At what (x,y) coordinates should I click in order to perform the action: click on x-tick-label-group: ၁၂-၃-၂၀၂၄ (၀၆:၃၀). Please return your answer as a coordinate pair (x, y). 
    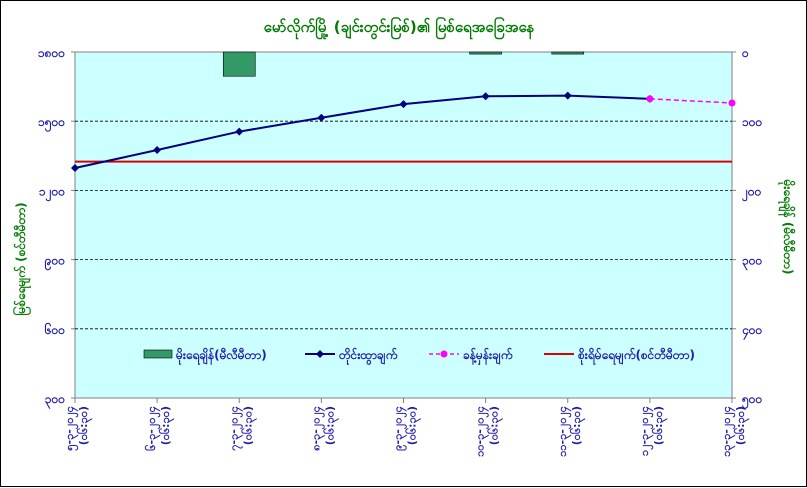
    Looking at the image, I should click on (653, 431).